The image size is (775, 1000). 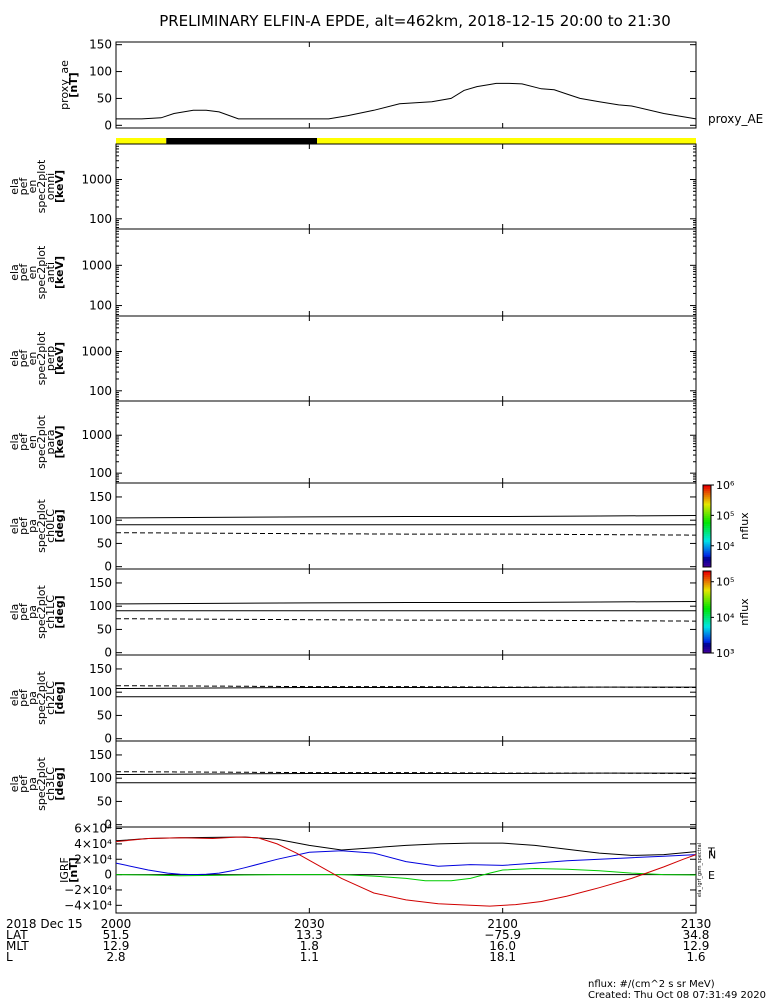 What do you see at coordinates (14, 442) in the screenshot?
I see `y-axis-label: ela` at bounding box center [14, 442].